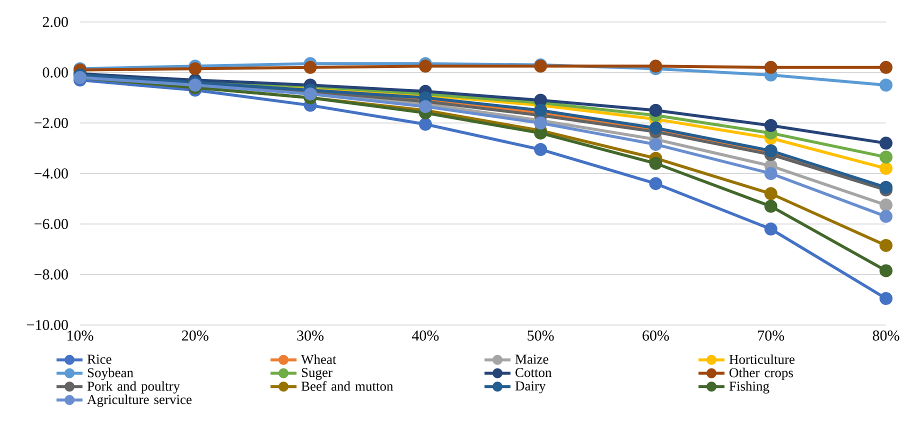  I want to click on legend-label: Wheat, so click(318, 359).